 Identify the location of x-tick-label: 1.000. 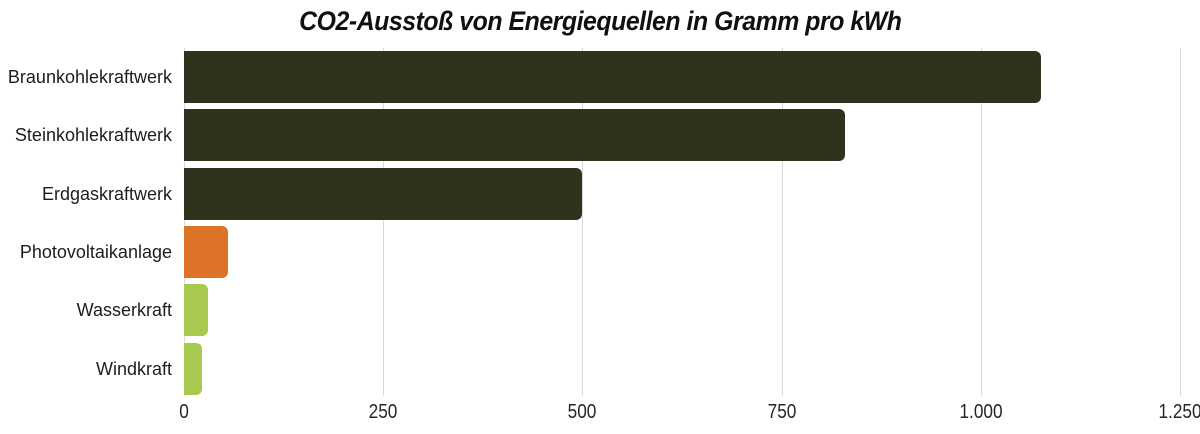
(981, 412).